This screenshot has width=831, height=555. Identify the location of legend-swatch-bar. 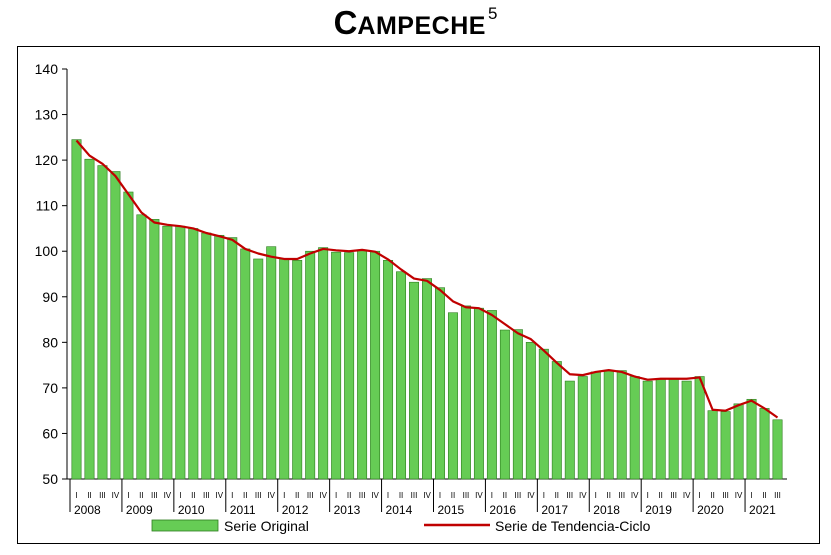
(185, 525).